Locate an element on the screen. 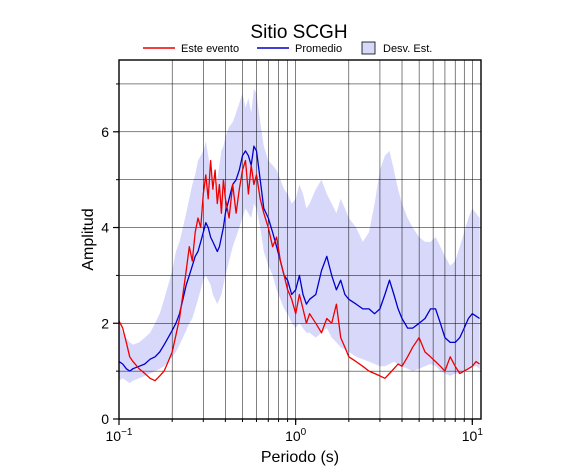  legend-std-swatch is located at coordinates (368, 48).